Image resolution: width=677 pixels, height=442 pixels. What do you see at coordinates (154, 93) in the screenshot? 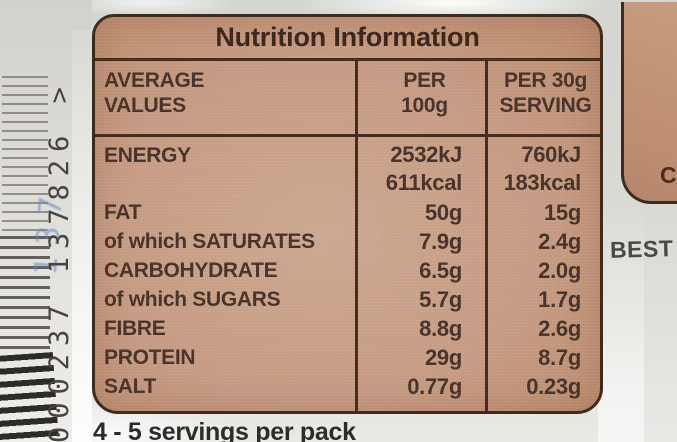
I see `header-average-values: AVERAGE VALUES` at bounding box center [154, 93].